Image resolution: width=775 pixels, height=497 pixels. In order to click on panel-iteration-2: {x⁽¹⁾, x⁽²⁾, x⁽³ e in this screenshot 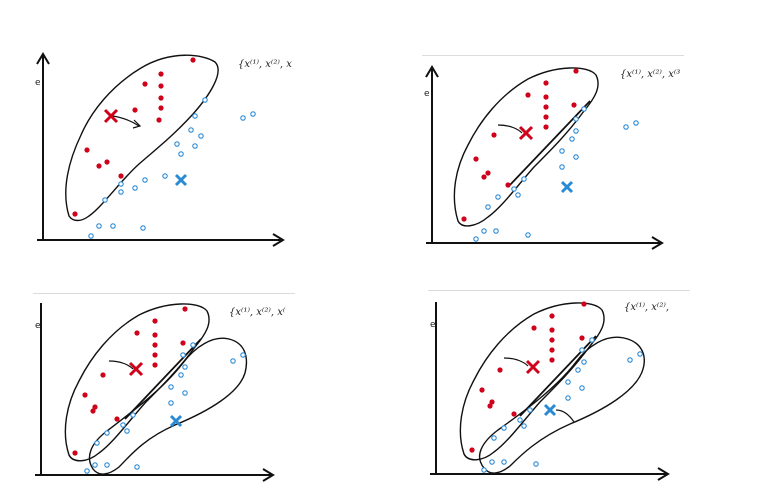, I will do `click(553, 155)`.